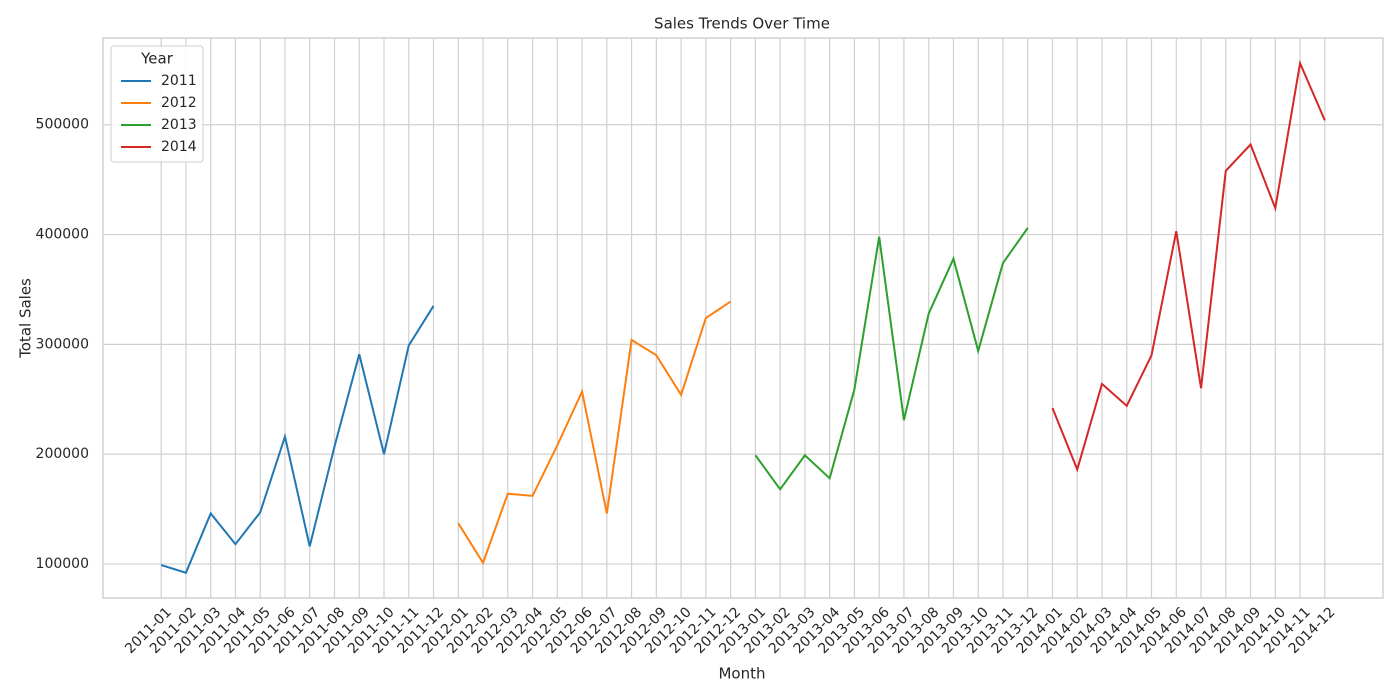  I want to click on y-axis-label: Total Sales, so click(26, 318).